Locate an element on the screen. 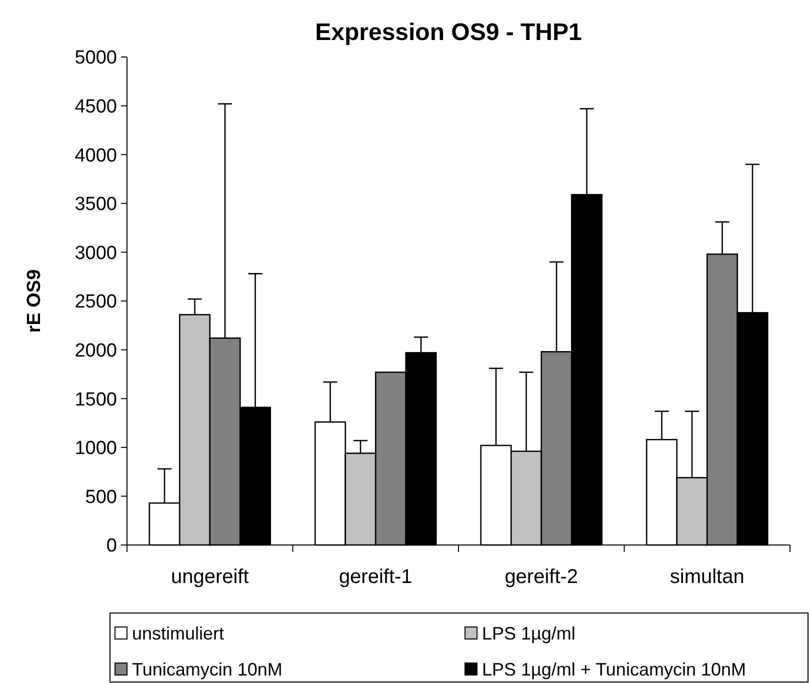  x-tick-label: gereift-1 is located at coordinates (375, 577).